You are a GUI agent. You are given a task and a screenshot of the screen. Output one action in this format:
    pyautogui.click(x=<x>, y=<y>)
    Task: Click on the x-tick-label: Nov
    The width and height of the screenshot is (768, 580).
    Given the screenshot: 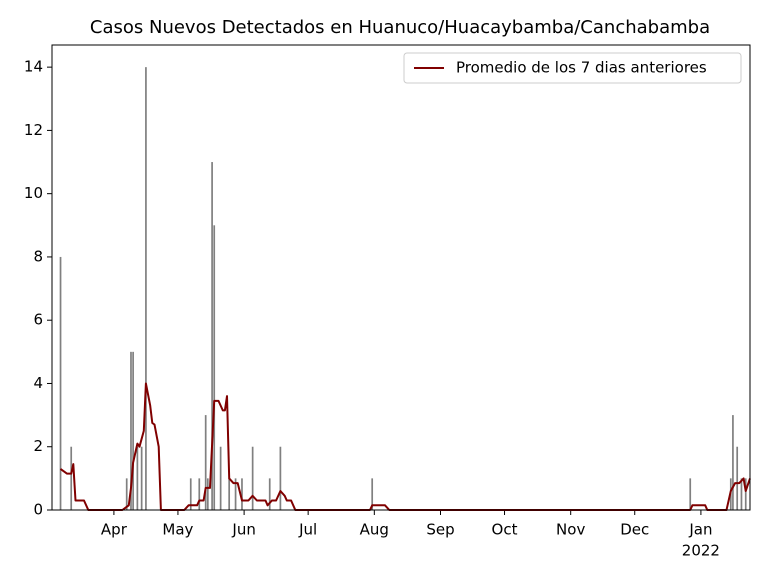 What is the action you would take?
    pyautogui.click(x=570, y=530)
    